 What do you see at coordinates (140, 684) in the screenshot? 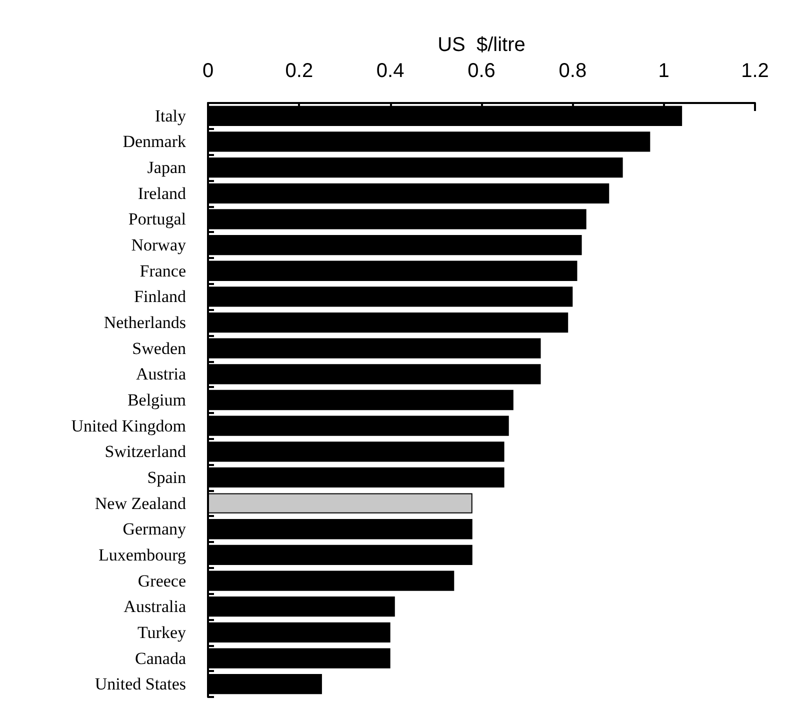
I see `y-tick-label: United States` at bounding box center [140, 684].